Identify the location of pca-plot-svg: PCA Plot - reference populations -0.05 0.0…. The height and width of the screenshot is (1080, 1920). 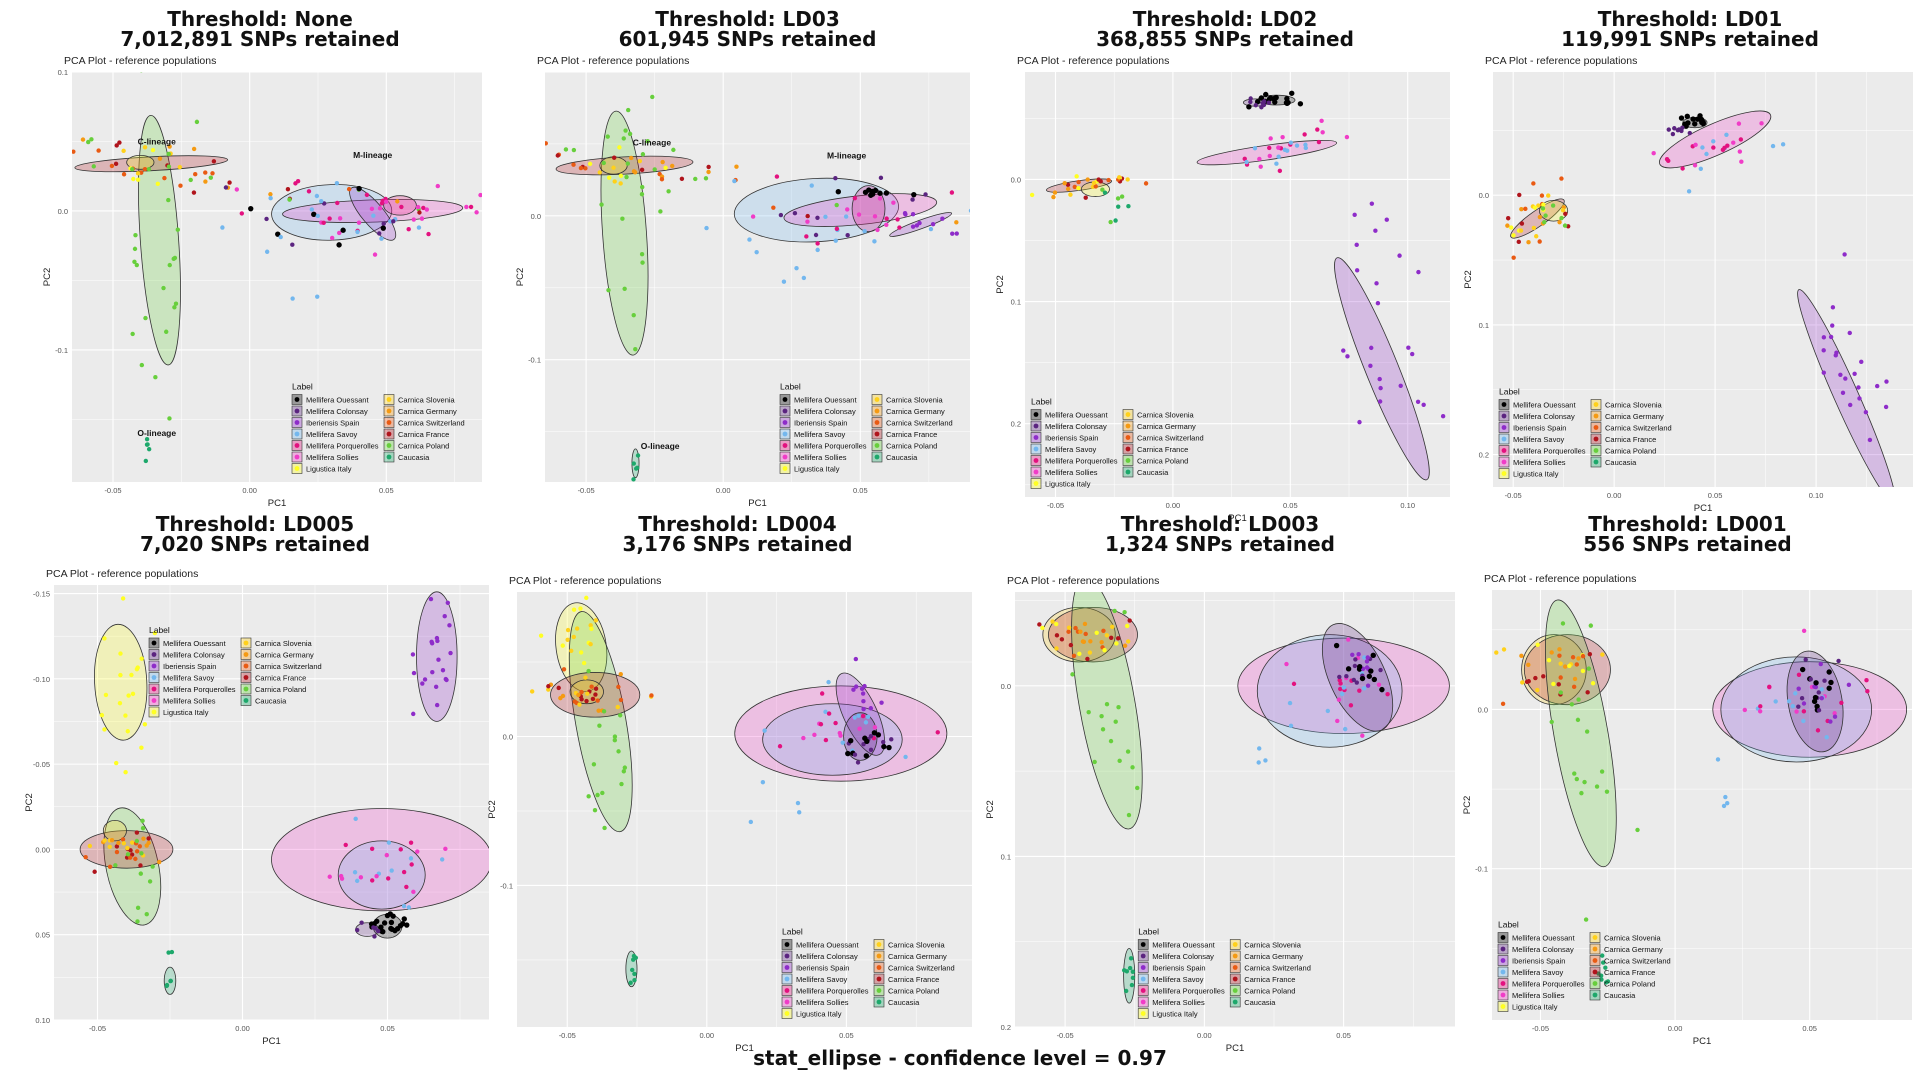
(1222, 289).